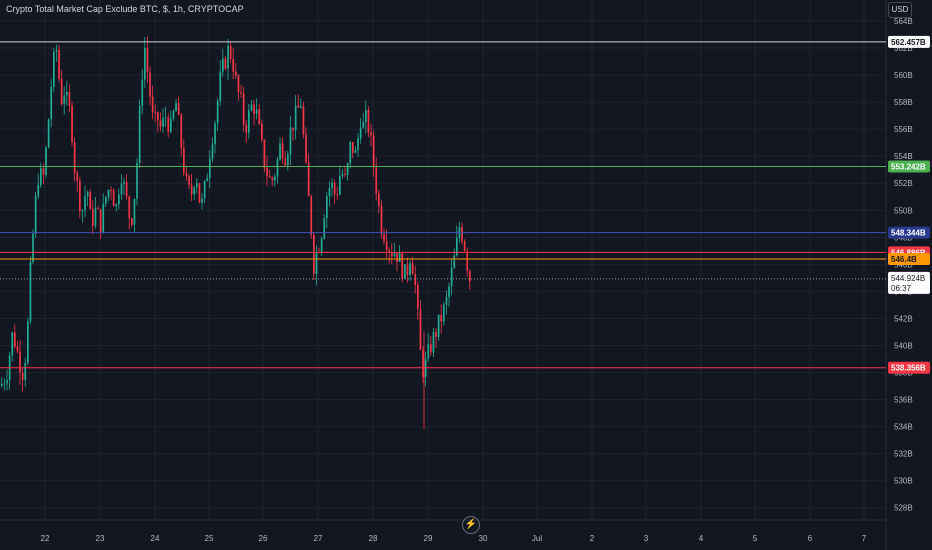  I want to click on price-tick-label: 564B, so click(903, 21).